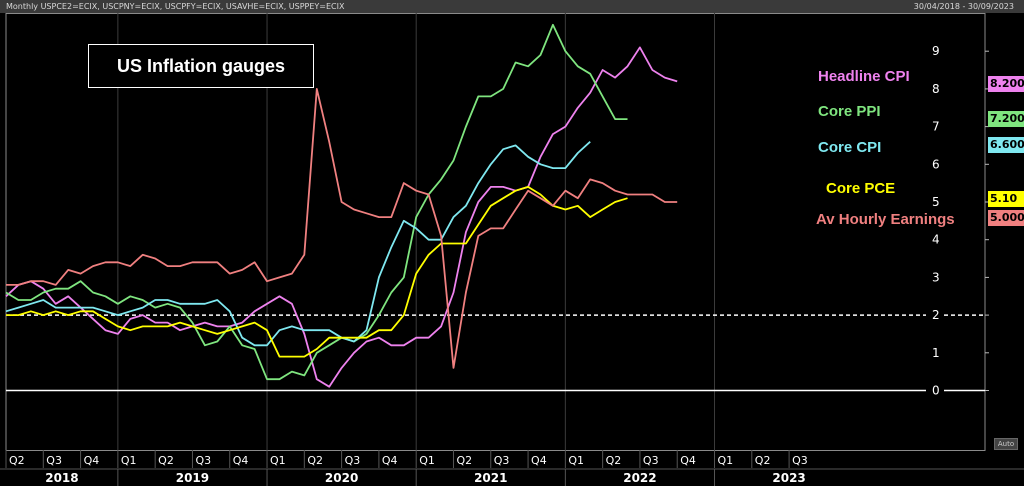 Image resolution: width=1024 pixels, height=486 pixels. Describe the element at coordinates (861, 188) in the screenshot. I see `legend-label-core-pce: Core PCE` at that location.